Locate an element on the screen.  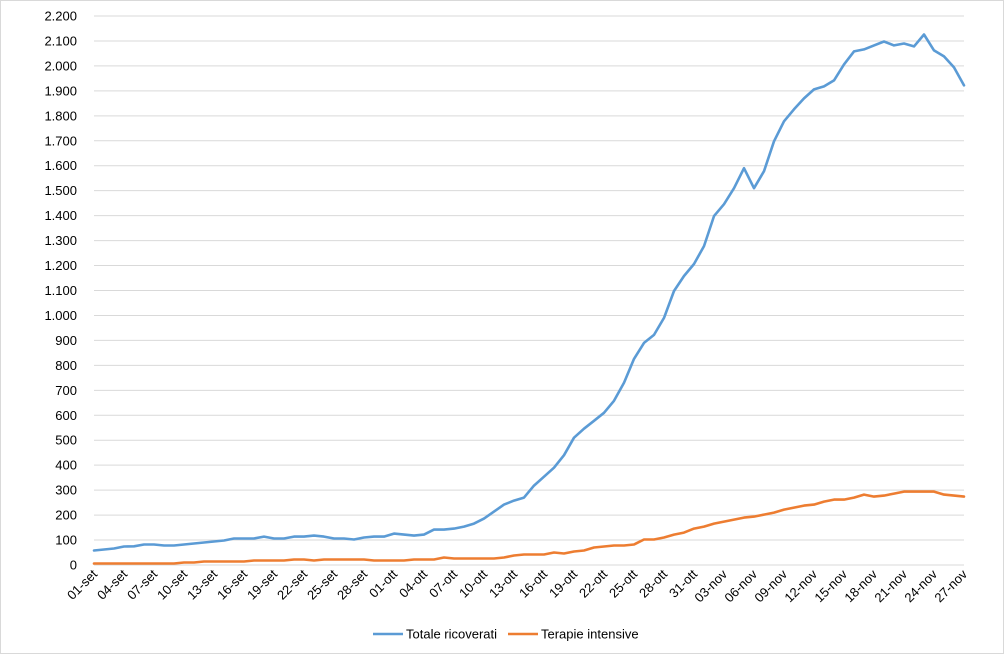
y-tick-label: 1.300 is located at coordinates (60, 240).